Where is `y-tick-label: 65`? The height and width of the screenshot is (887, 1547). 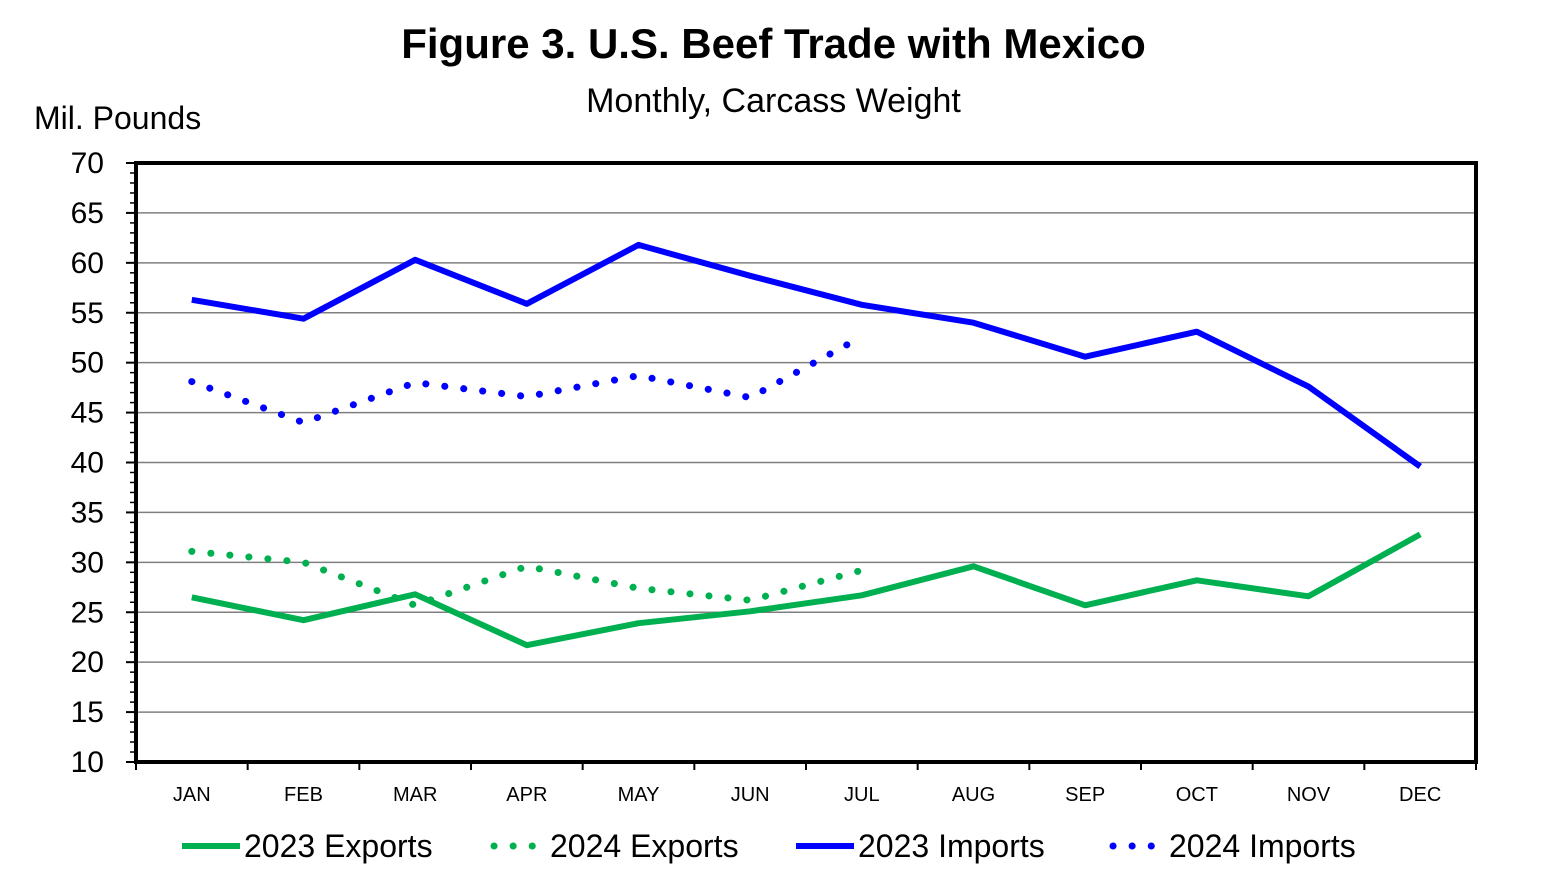
y-tick-label: 65 is located at coordinates (87, 213).